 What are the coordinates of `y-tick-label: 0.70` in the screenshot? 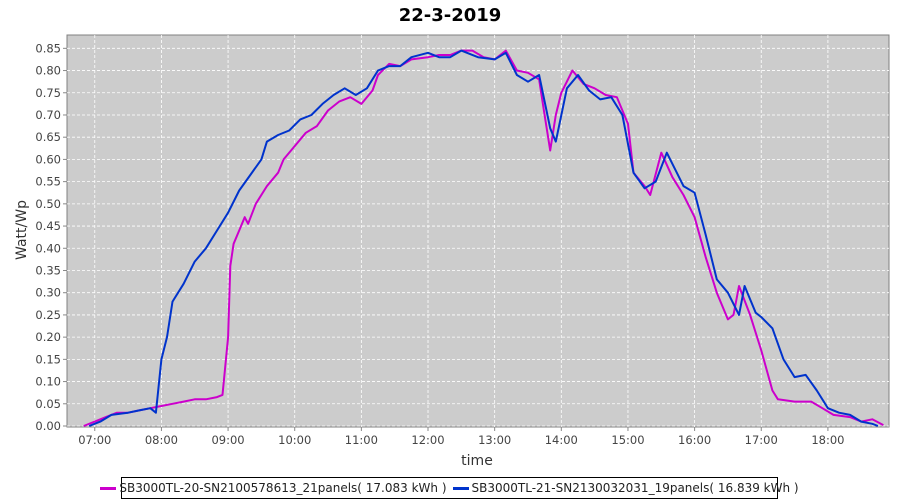 It's located at (48, 115).